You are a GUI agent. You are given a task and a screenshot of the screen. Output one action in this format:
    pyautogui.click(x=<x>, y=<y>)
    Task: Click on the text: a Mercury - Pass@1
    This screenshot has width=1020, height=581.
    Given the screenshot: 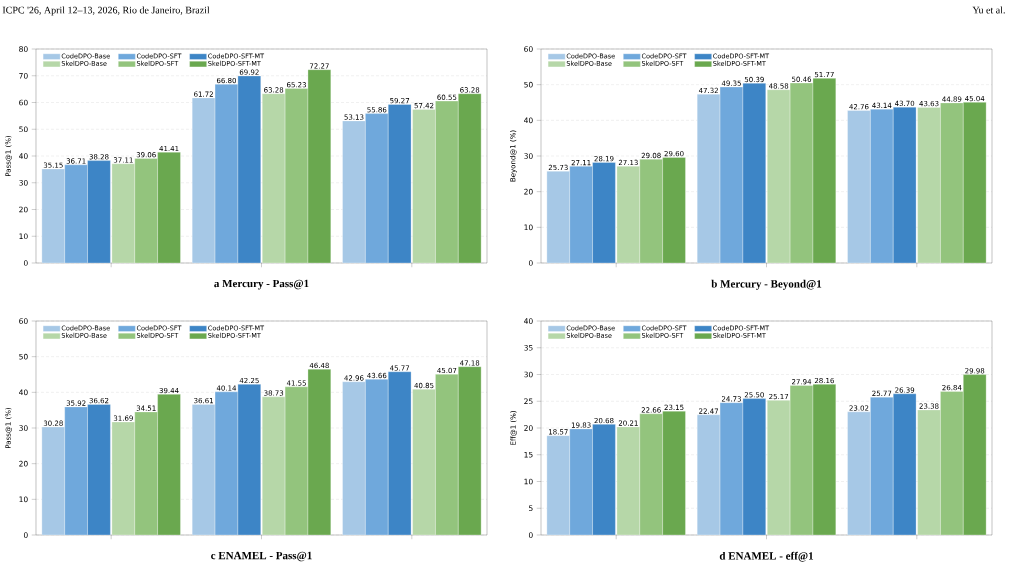 What is the action you would take?
    pyautogui.click(x=261, y=284)
    